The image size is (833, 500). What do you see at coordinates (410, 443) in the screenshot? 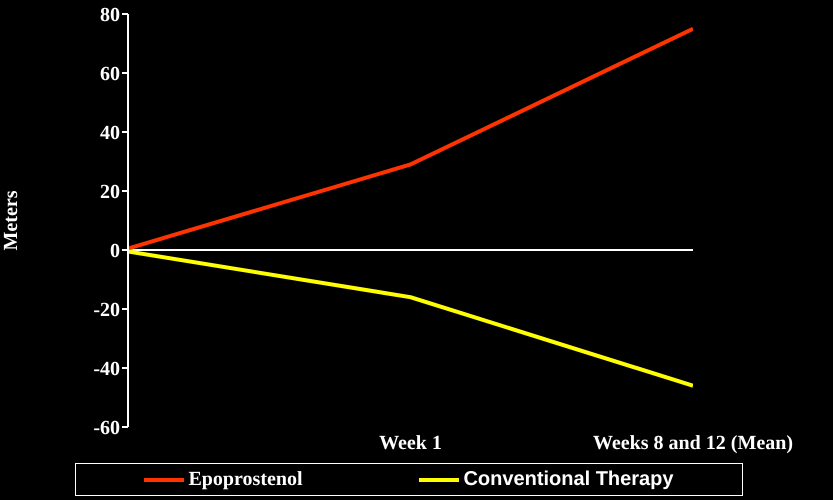
I see `x-tick-label: Week 1` at bounding box center [410, 443].